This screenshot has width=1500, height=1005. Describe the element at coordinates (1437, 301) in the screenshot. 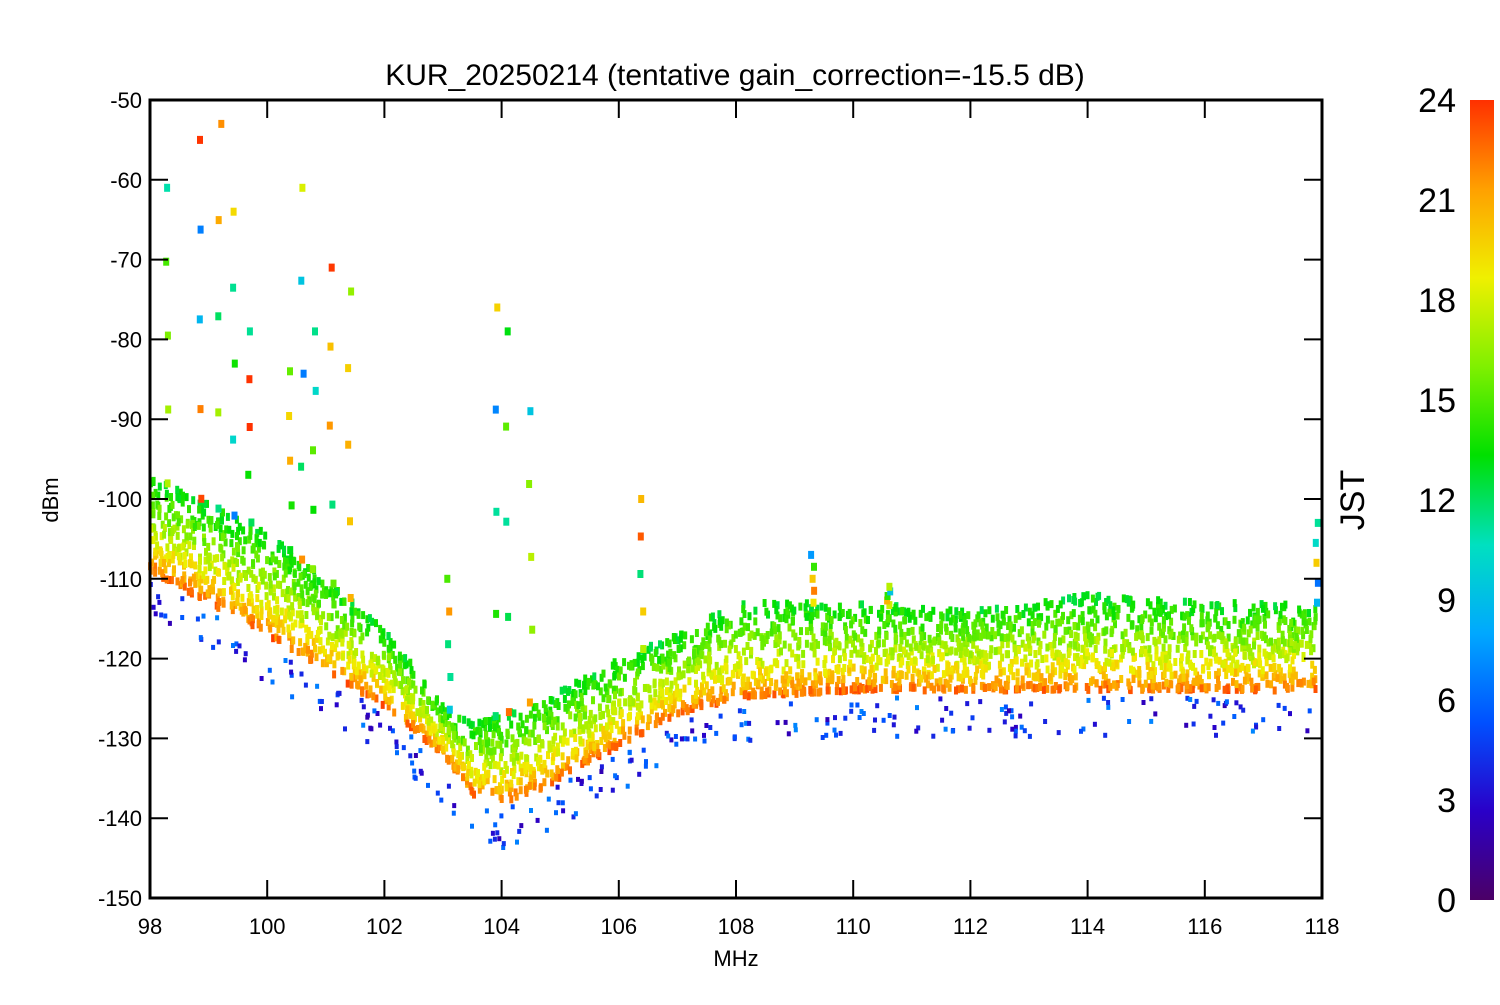

I see `colorbar-tick-label: 18` at that location.